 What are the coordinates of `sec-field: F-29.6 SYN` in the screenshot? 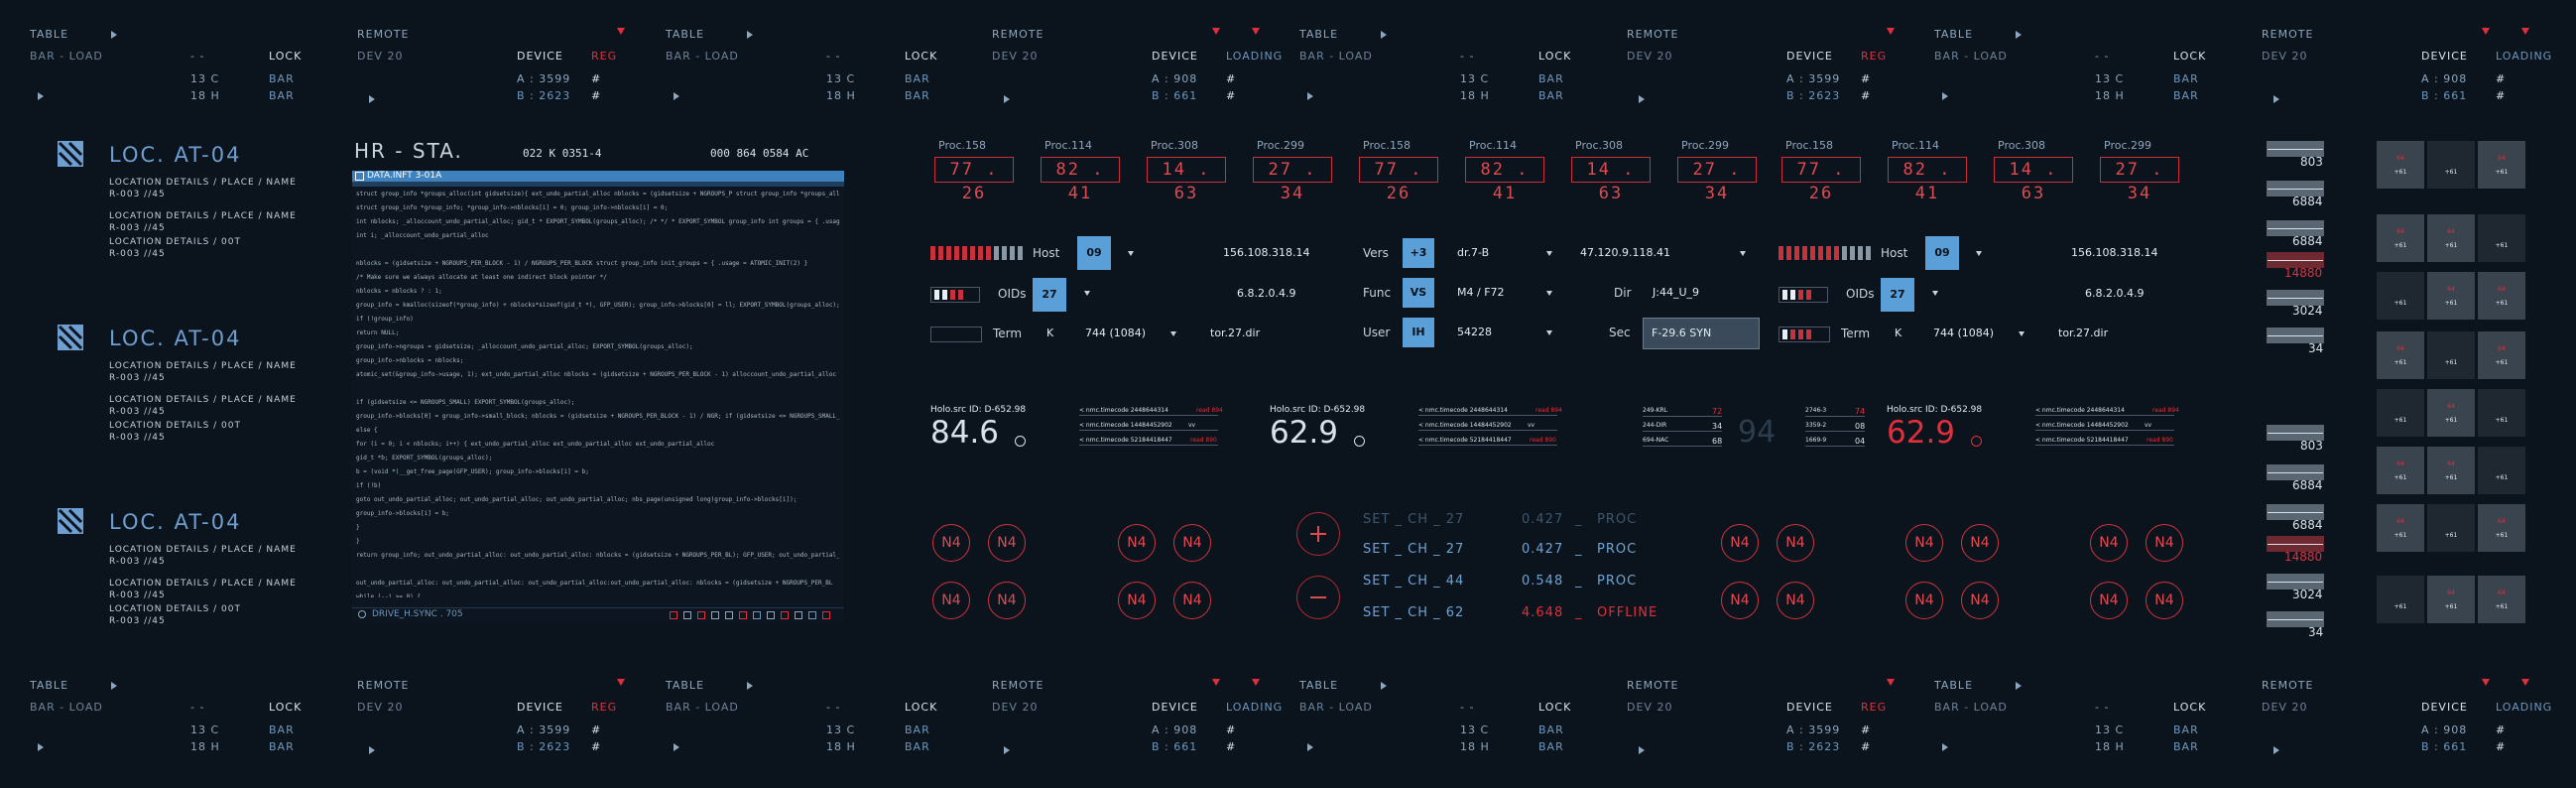 It's located at (1701, 333).